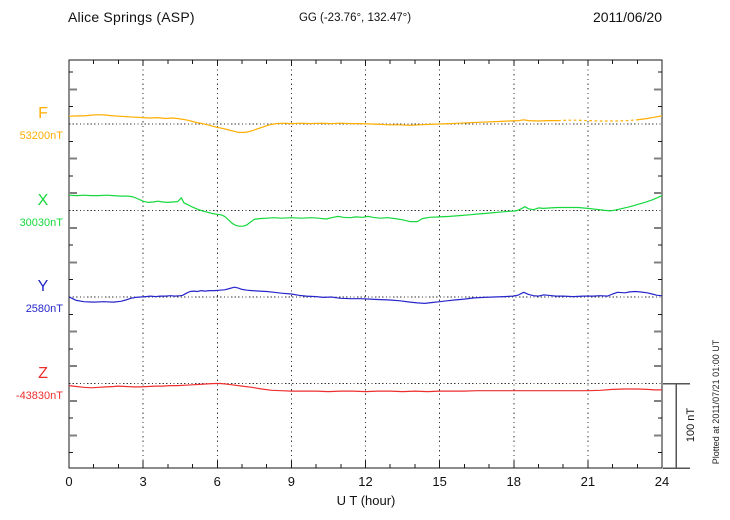 The image size is (730, 520). I want to click on series-baseline-value-X: 30030nT, so click(41, 222).